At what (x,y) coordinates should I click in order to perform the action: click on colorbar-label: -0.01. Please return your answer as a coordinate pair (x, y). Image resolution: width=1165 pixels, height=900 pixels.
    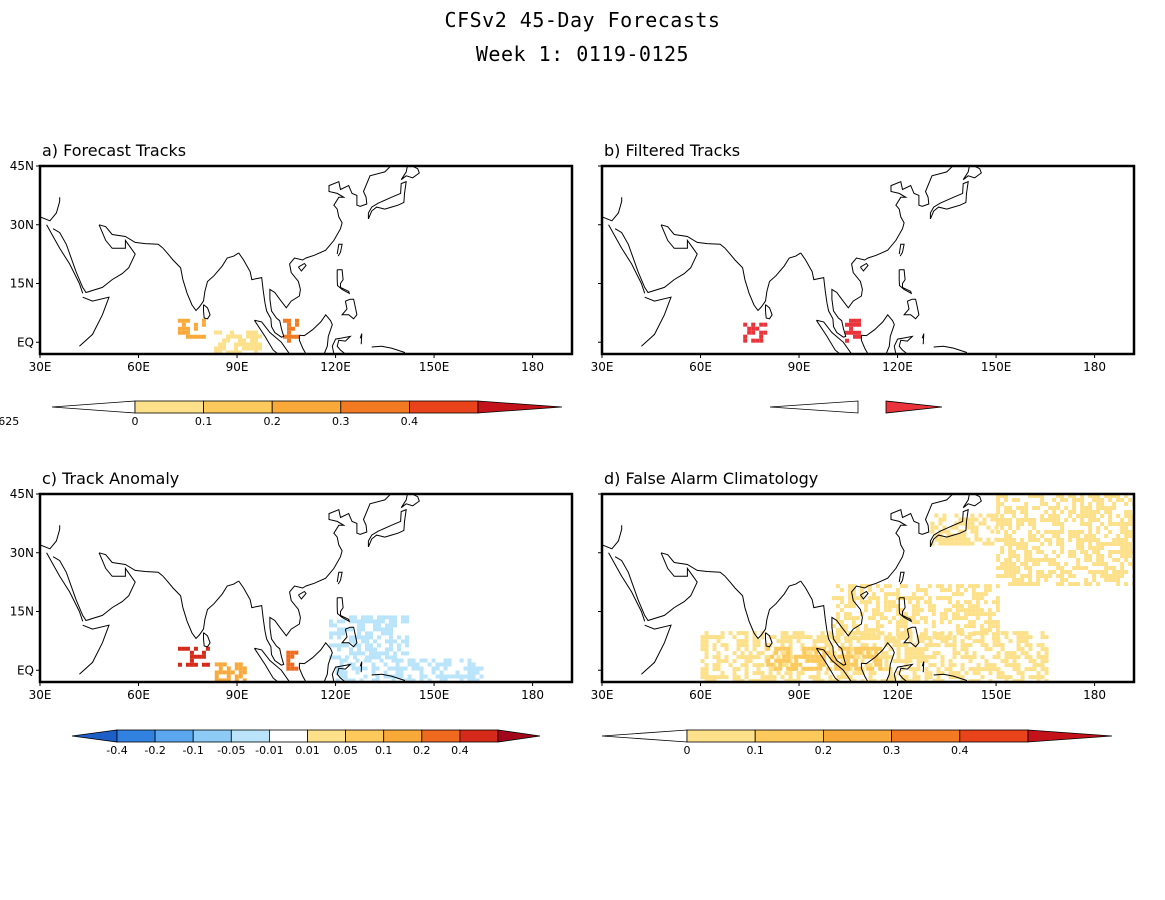
    Looking at the image, I should click on (269, 750).